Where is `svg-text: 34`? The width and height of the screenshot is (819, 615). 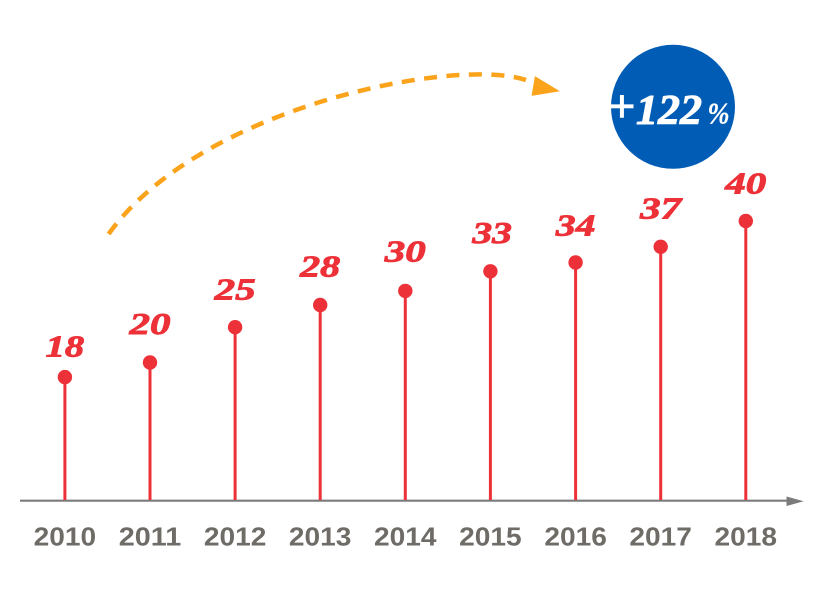
svg-text: 34 is located at coordinates (575, 225).